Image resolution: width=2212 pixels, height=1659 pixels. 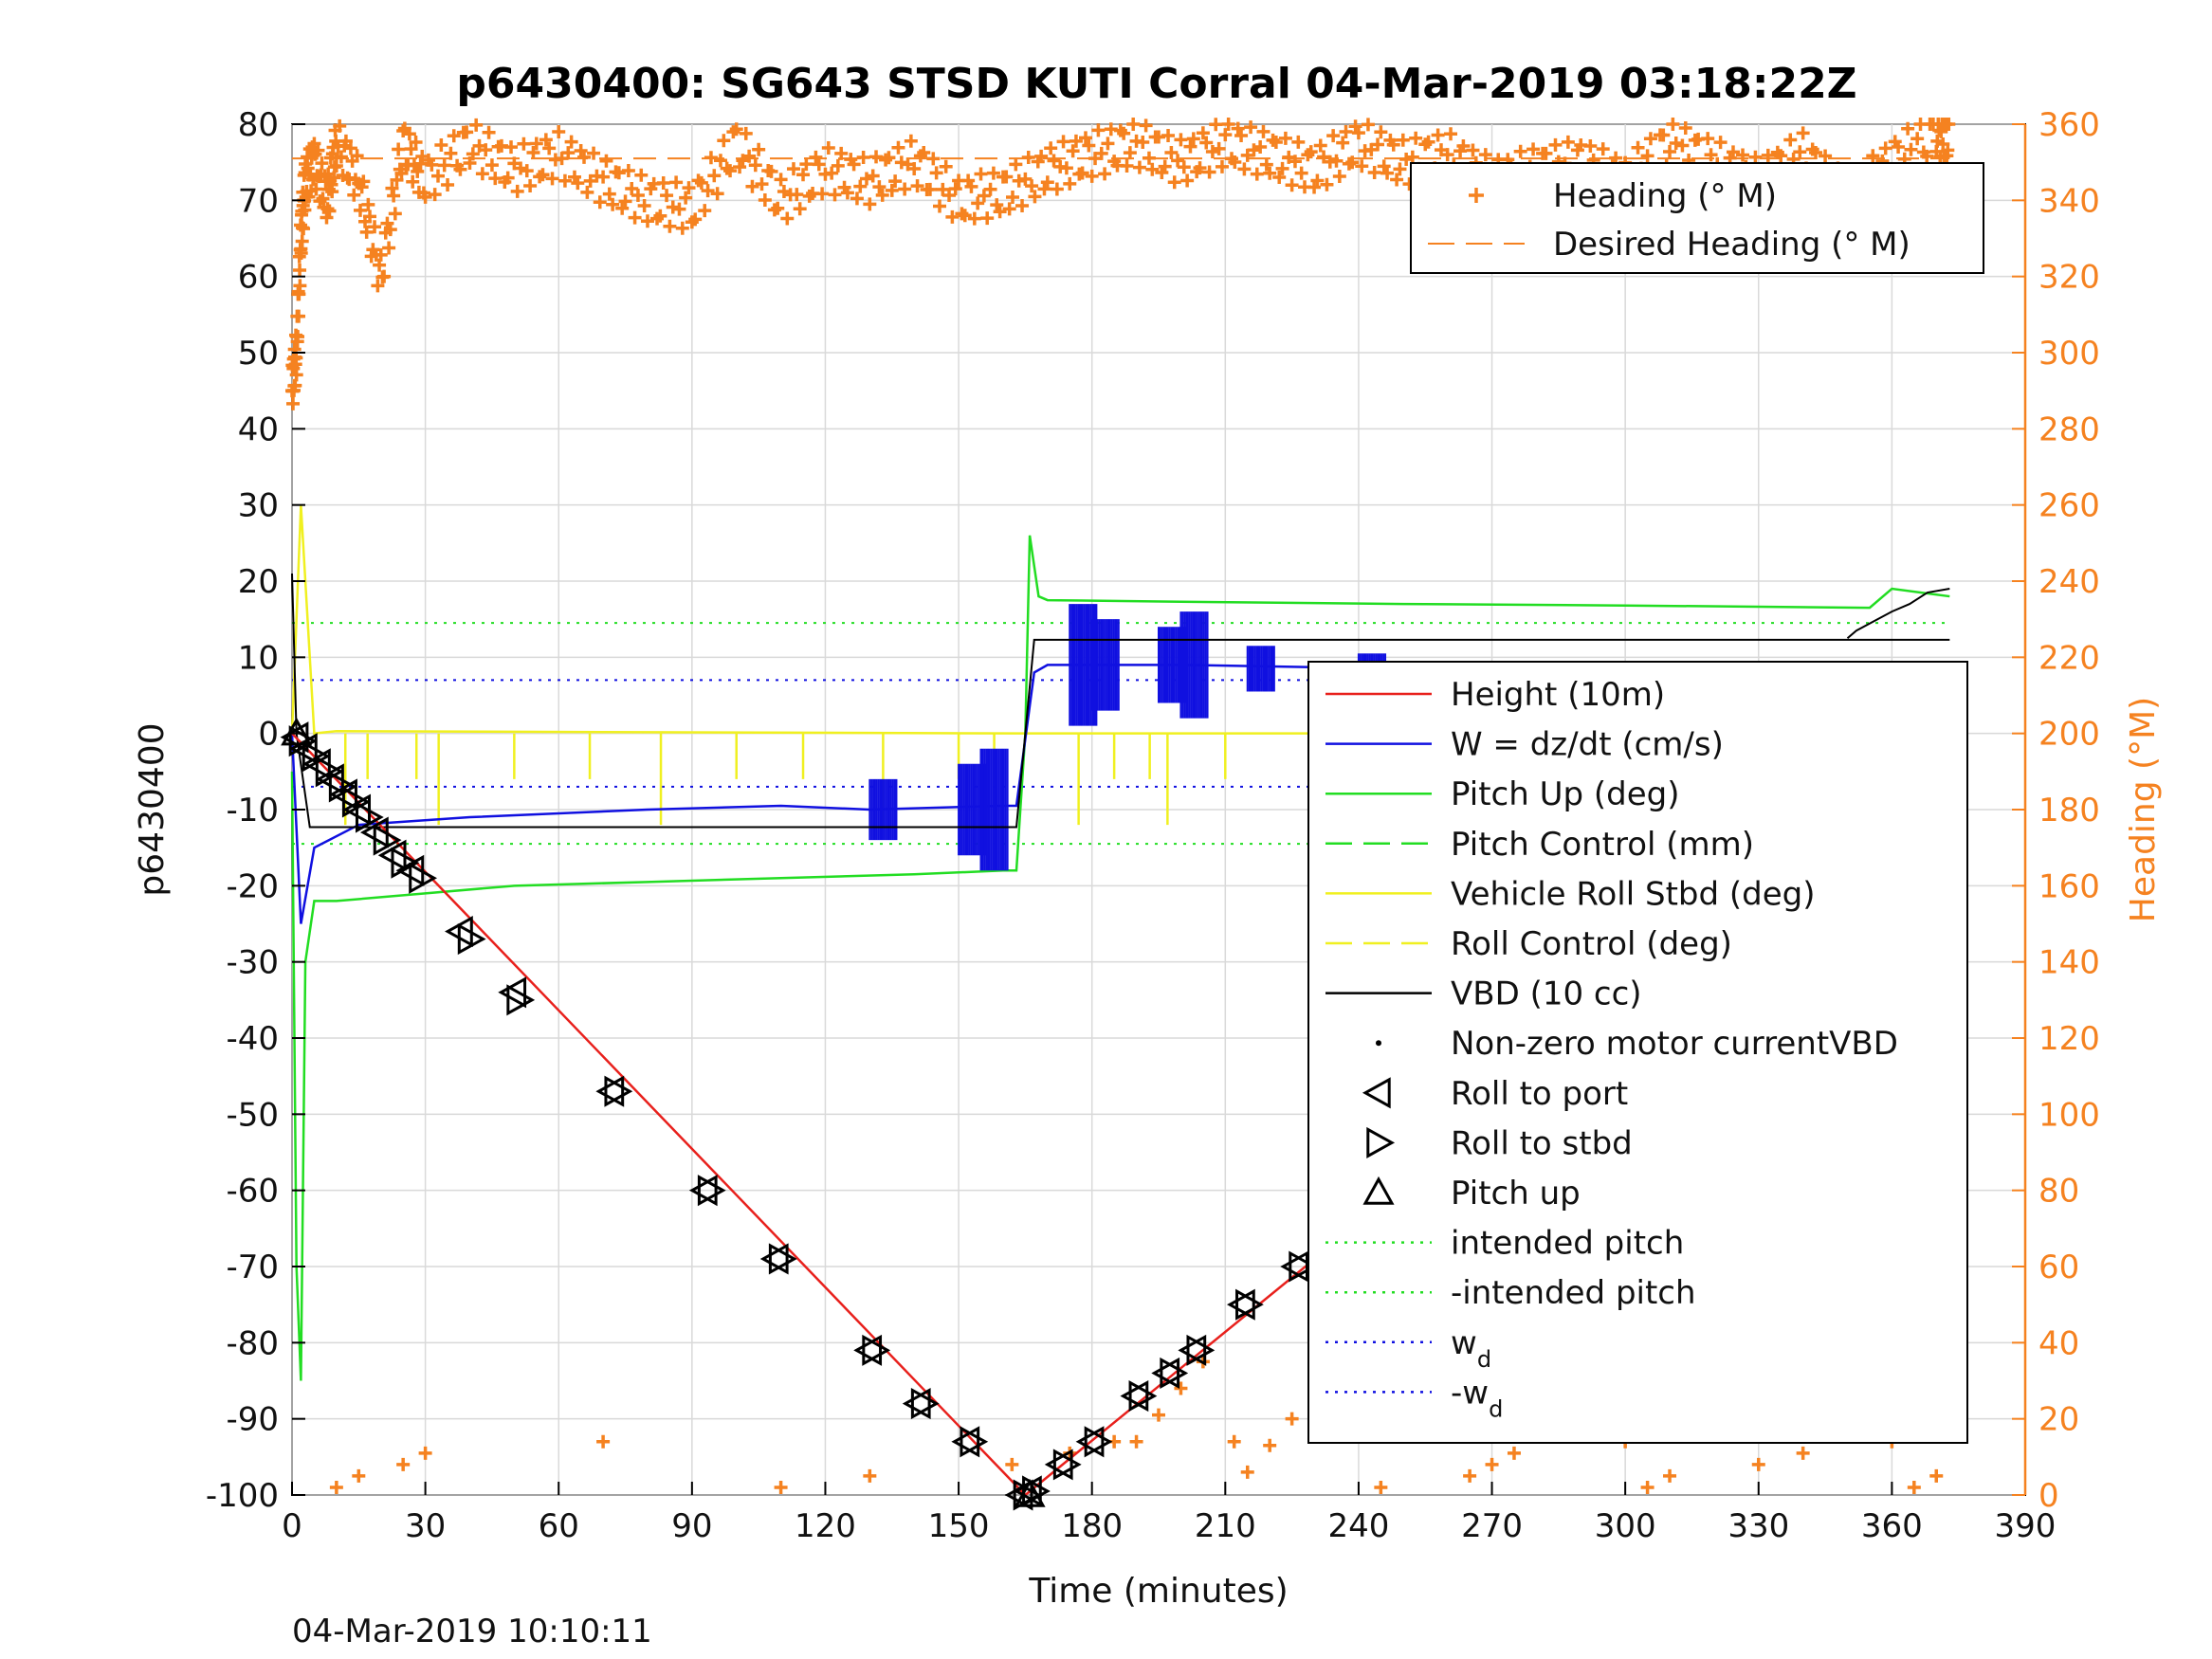 What do you see at coordinates (1602, 845) in the screenshot?
I see `legend-main-label-text: Pitch Control (mm)` at bounding box center [1602, 845].